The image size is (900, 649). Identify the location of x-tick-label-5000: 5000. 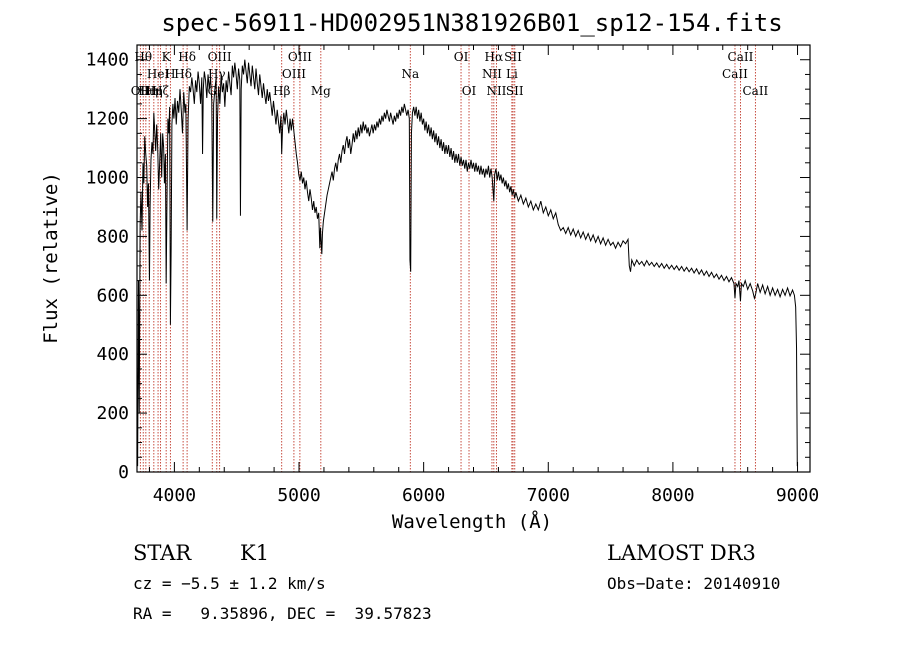
(298, 495).